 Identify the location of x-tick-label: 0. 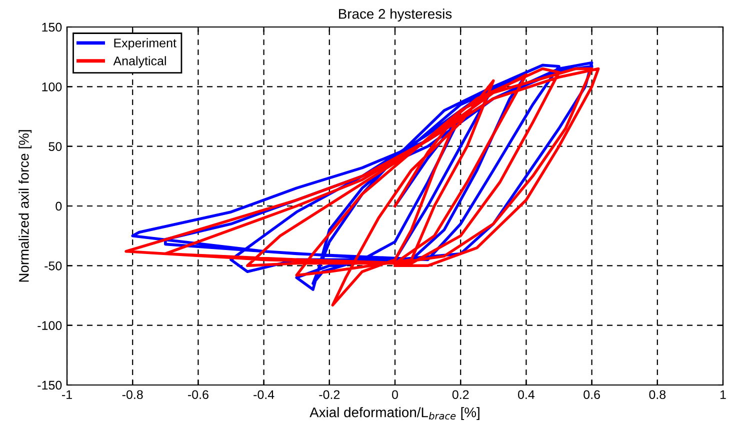
(395, 395).